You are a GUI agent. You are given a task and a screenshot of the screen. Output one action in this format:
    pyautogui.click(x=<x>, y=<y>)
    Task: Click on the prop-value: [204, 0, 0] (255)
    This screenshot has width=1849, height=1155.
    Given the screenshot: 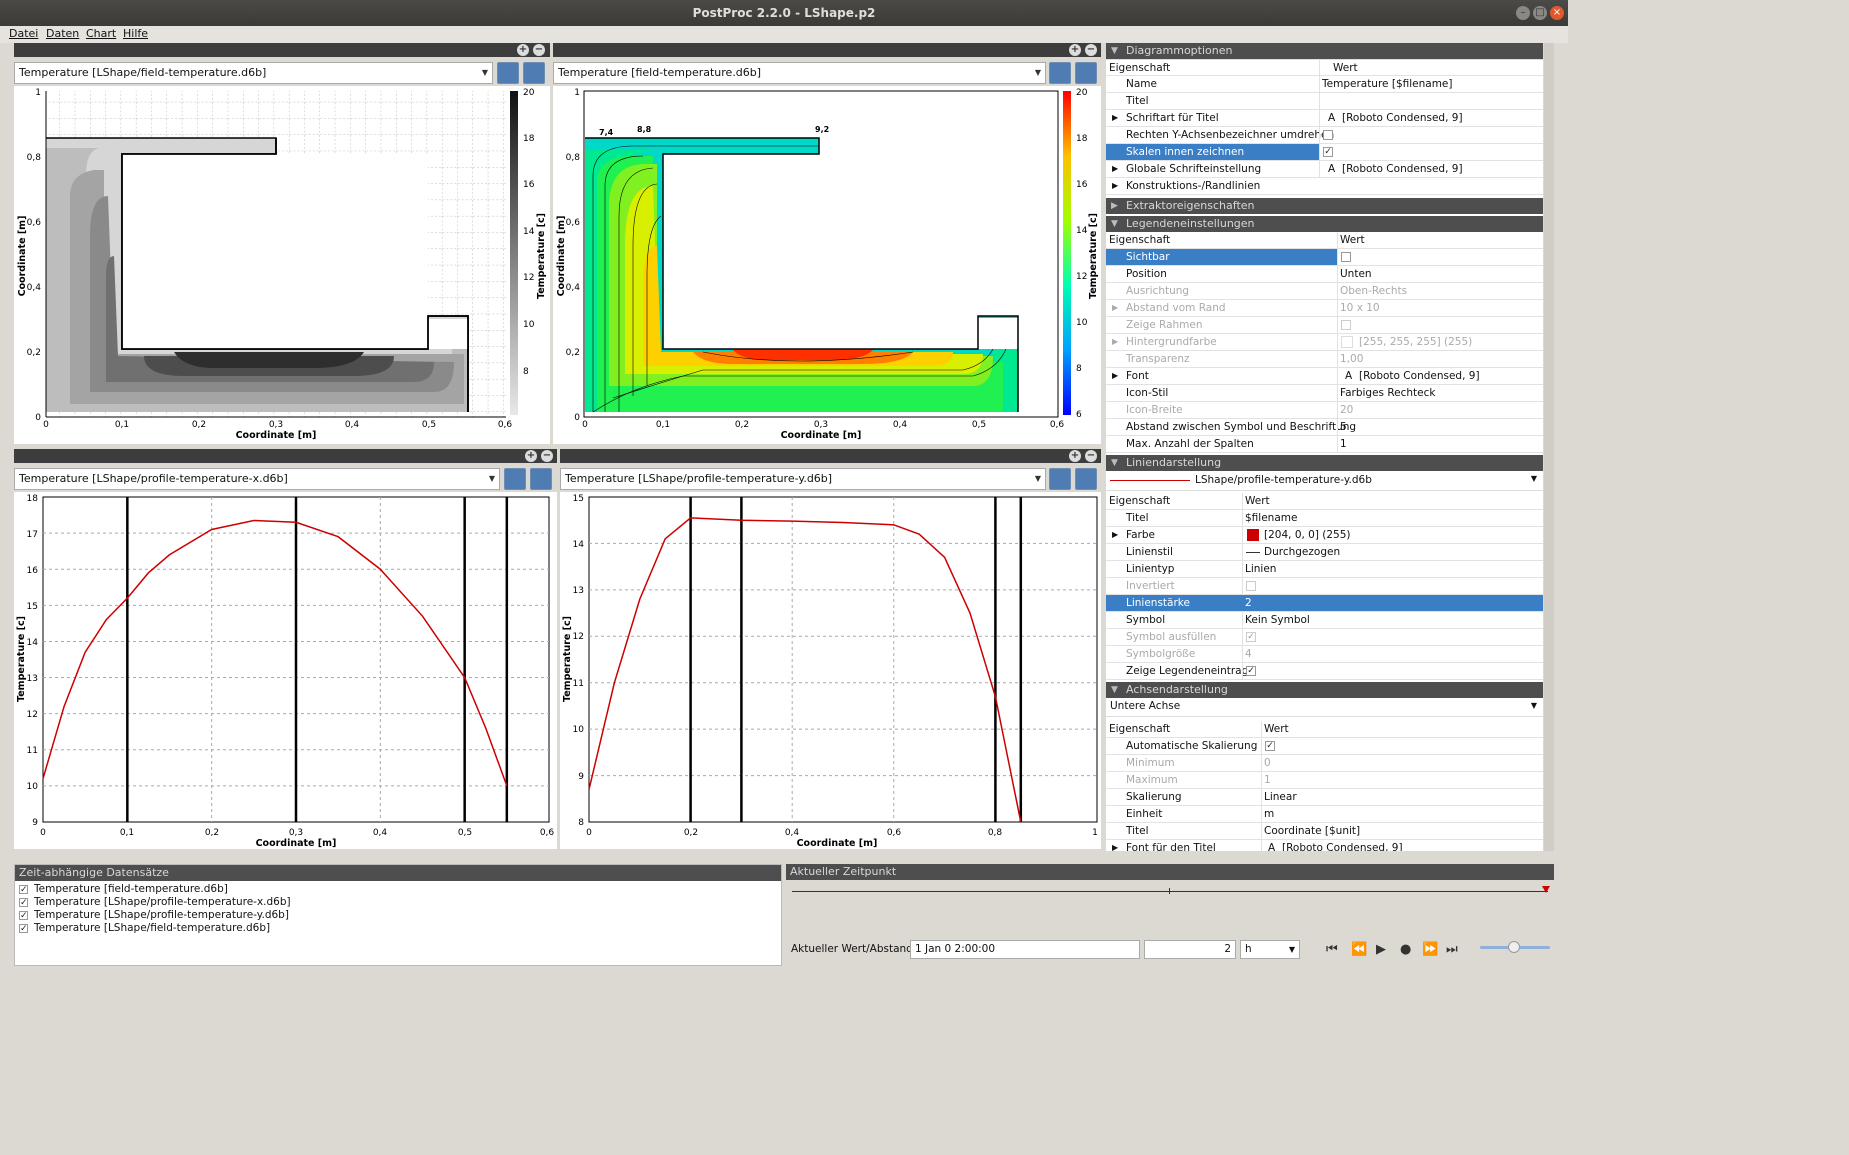 What is the action you would take?
    pyautogui.click(x=1307, y=535)
    